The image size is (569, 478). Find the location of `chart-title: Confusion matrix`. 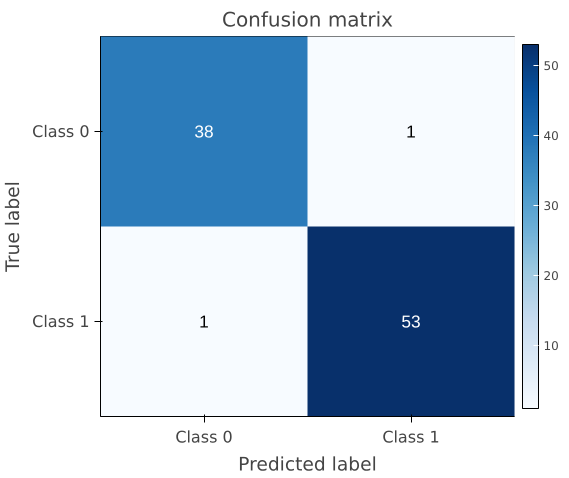

chart-title: Confusion matrix is located at coordinates (308, 20).